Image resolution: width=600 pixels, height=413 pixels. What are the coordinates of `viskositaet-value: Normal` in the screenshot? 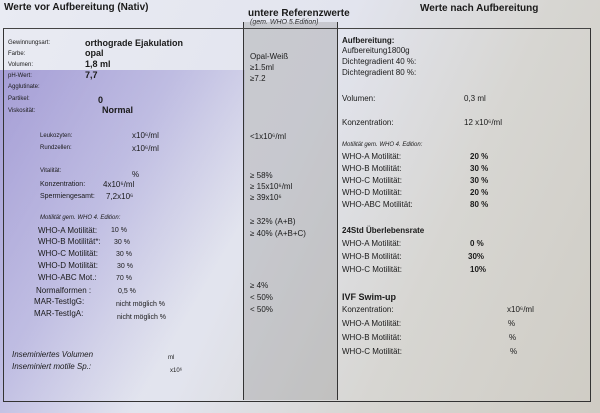 It's located at (118, 110).